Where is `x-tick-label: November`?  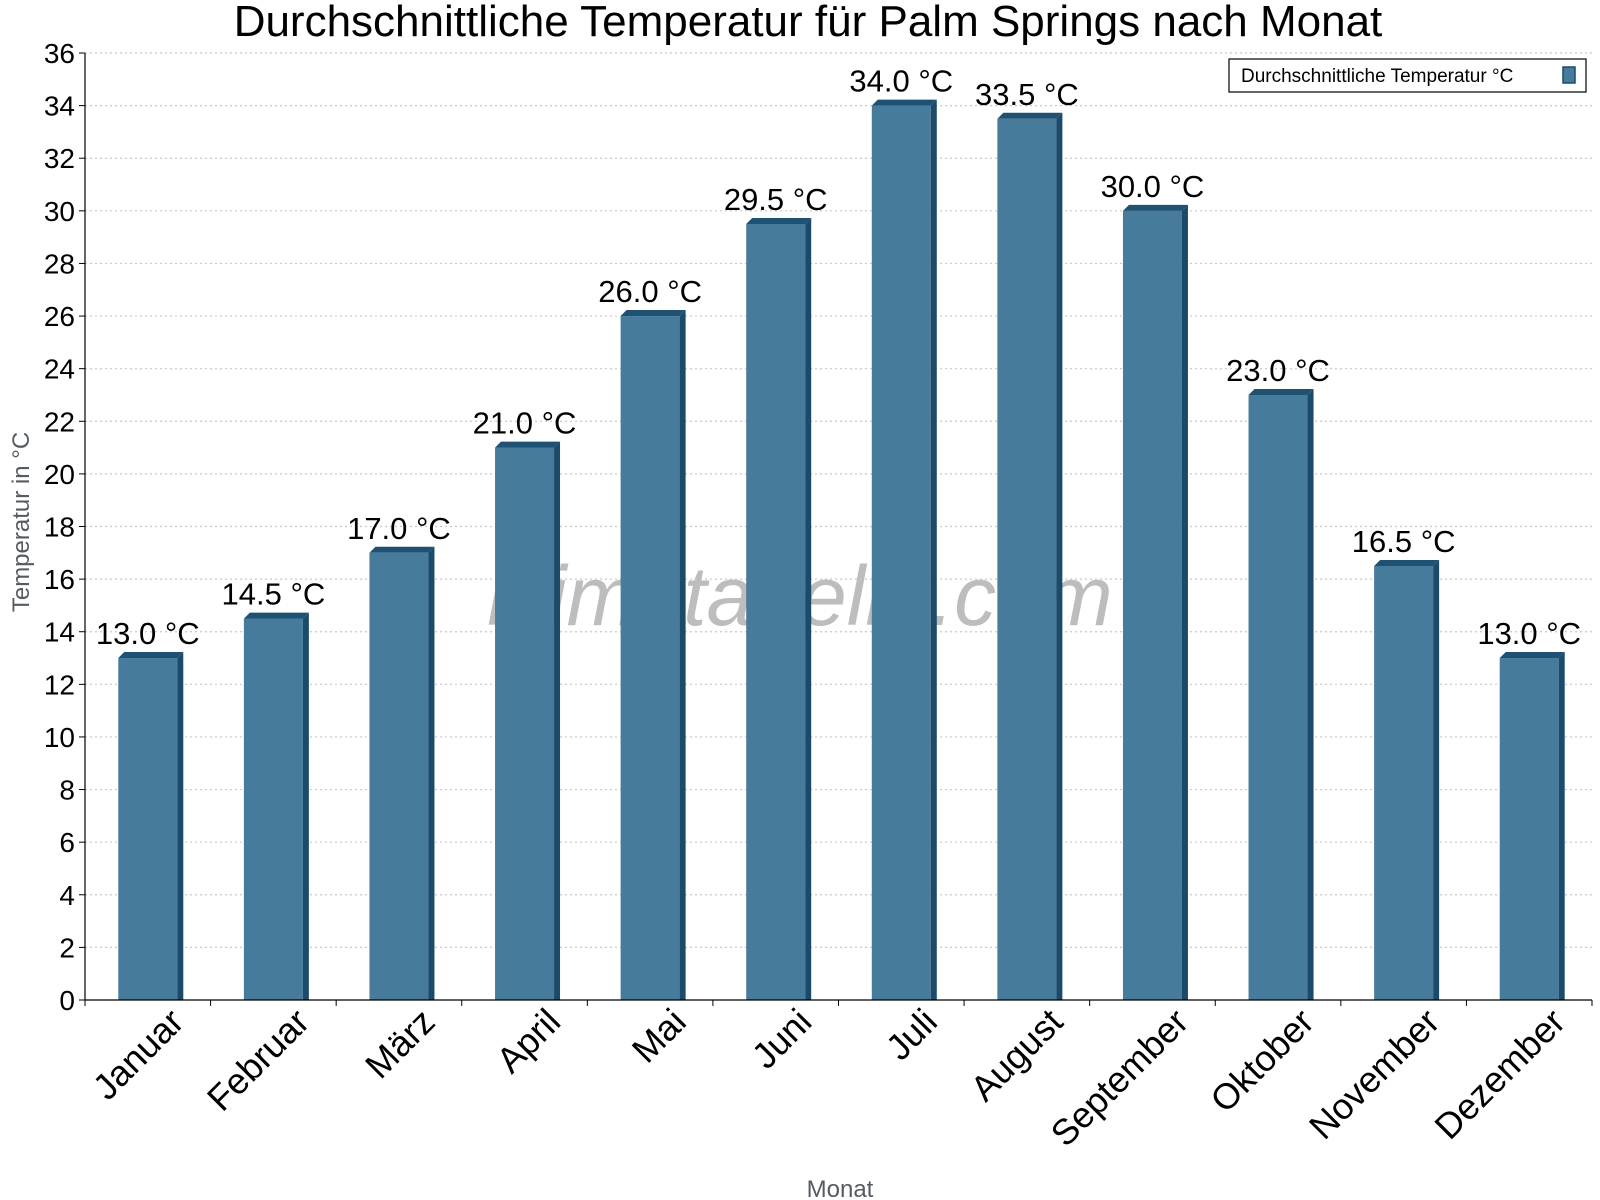
x-tick-label: November is located at coordinates (1374, 1074).